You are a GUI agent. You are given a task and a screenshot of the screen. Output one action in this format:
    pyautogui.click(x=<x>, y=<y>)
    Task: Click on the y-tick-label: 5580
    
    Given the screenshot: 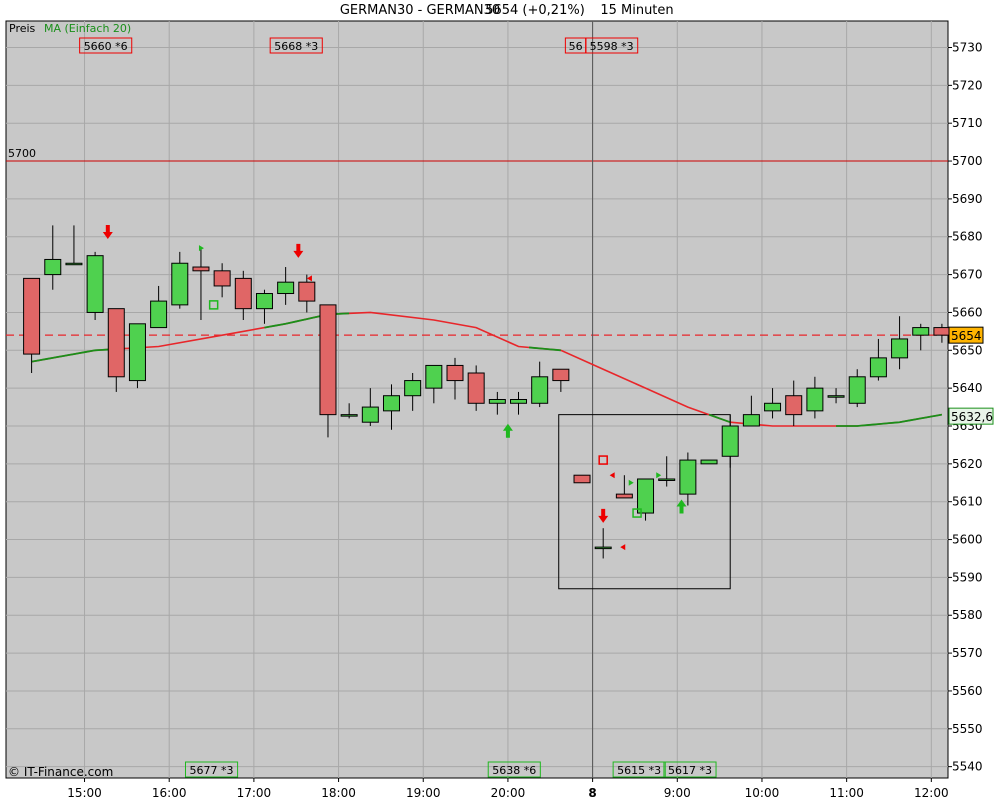 What is the action you would take?
    pyautogui.click(x=967, y=615)
    